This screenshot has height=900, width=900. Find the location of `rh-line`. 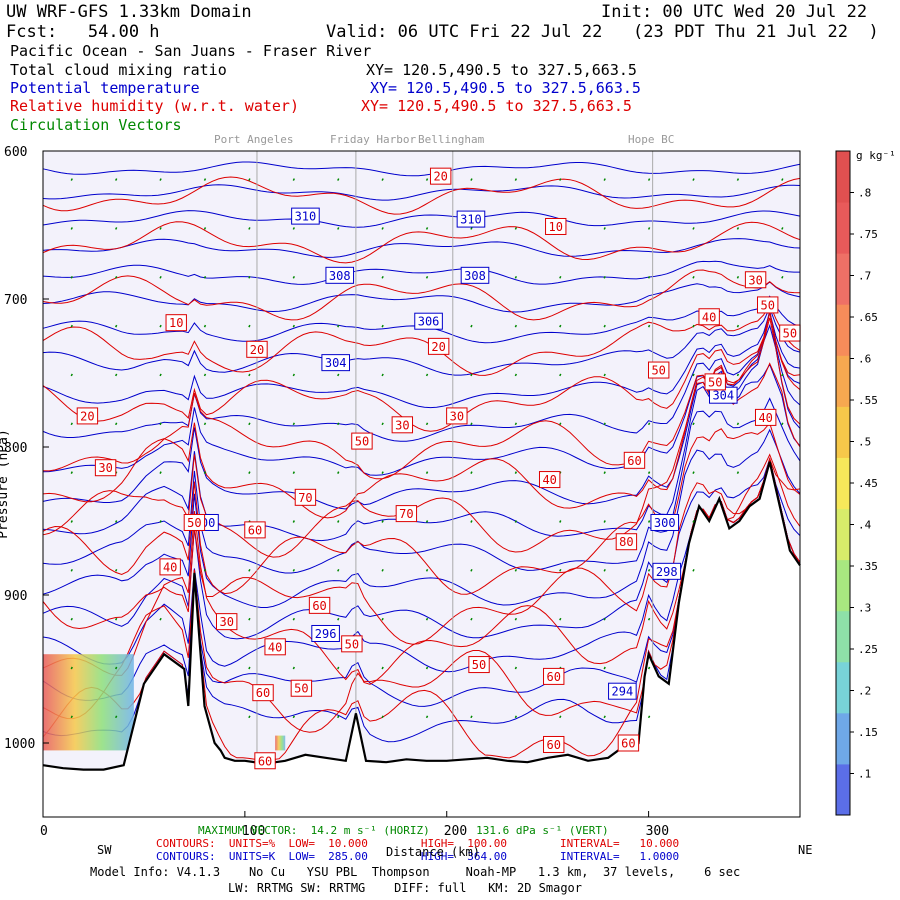

rh-line is located at coordinates (421, 242).